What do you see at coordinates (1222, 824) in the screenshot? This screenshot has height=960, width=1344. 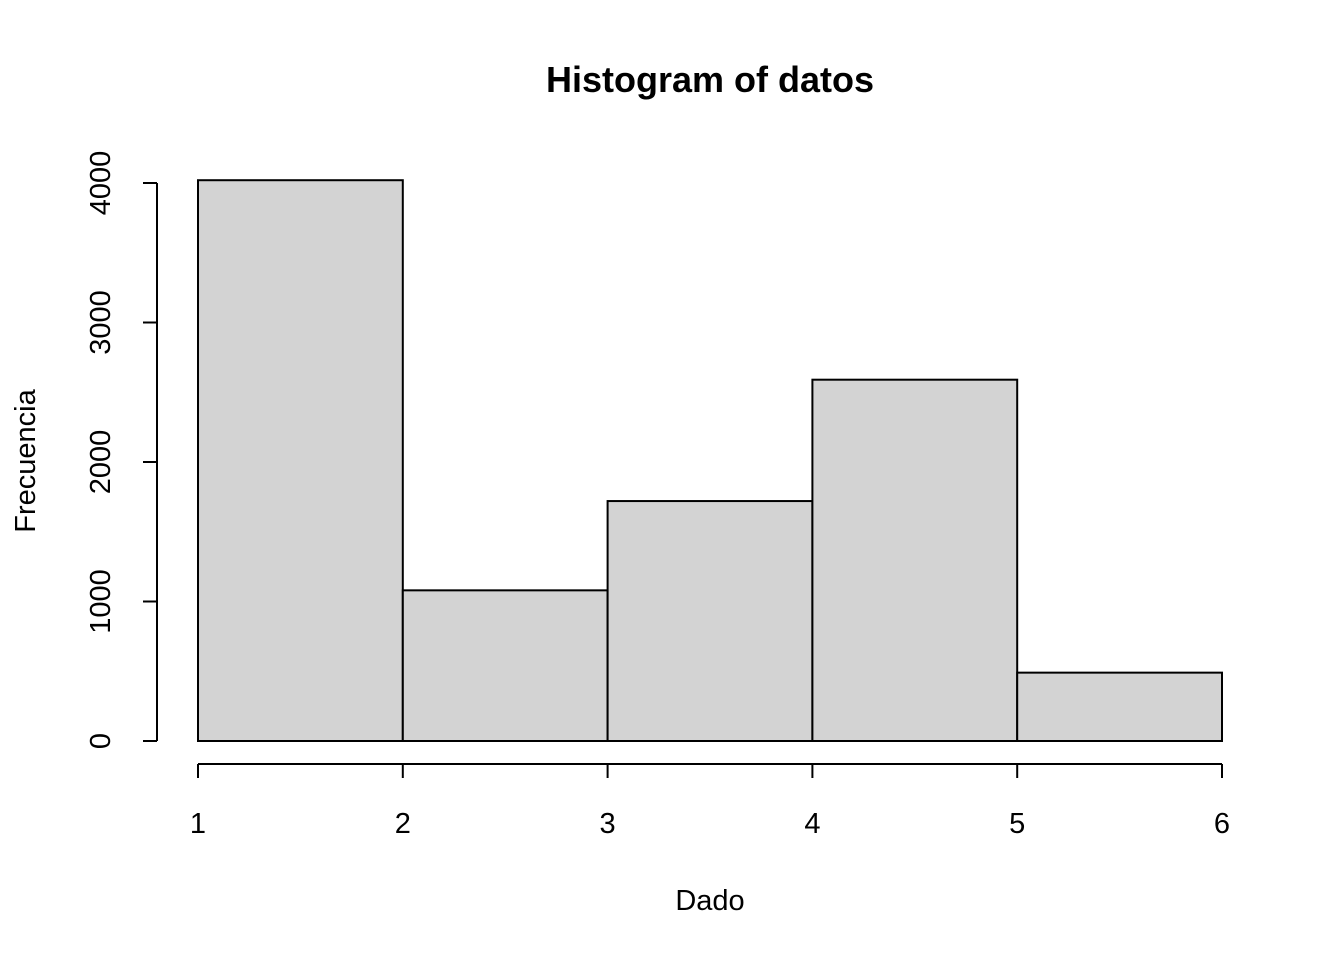 I see `x-tick-label: 6` at bounding box center [1222, 824].